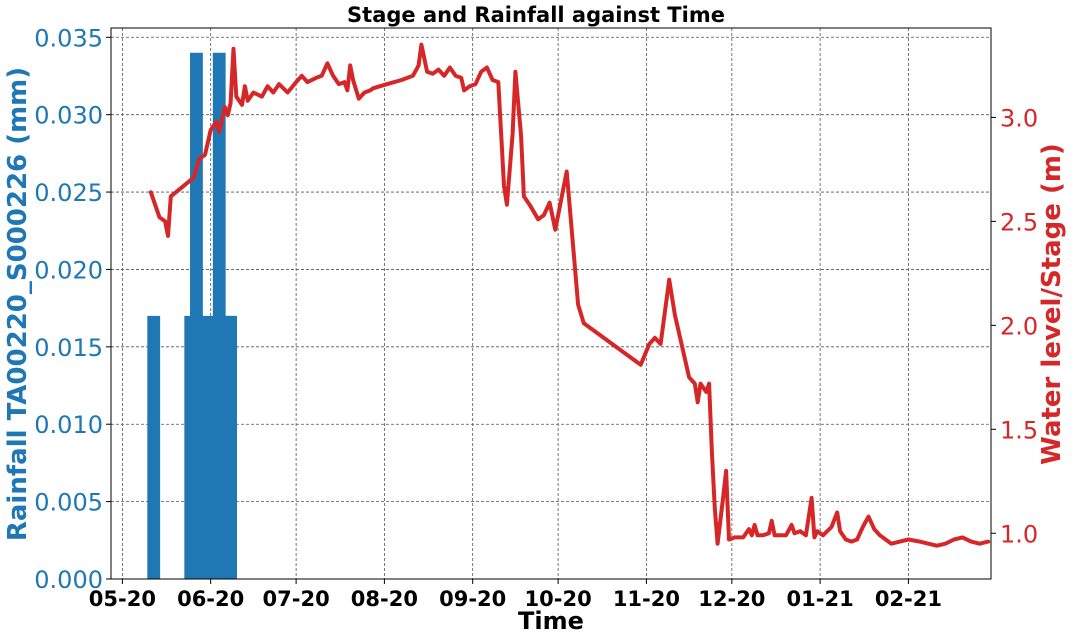 The height and width of the screenshot is (640, 1072). I want to click on x-tick-label: 11-20, so click(646, 599).